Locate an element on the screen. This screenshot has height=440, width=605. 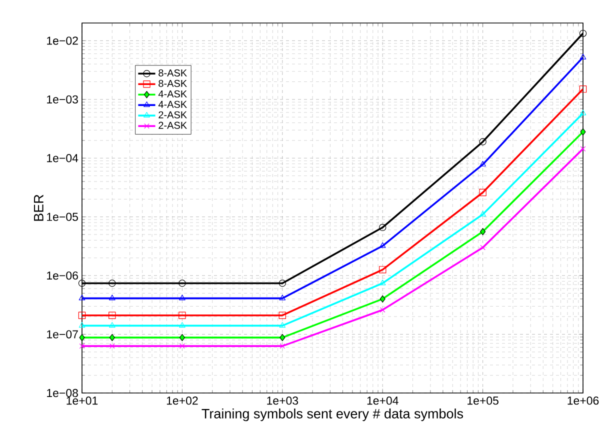
y-tick-label: 1e−06 is located at coordinates (62, 275).